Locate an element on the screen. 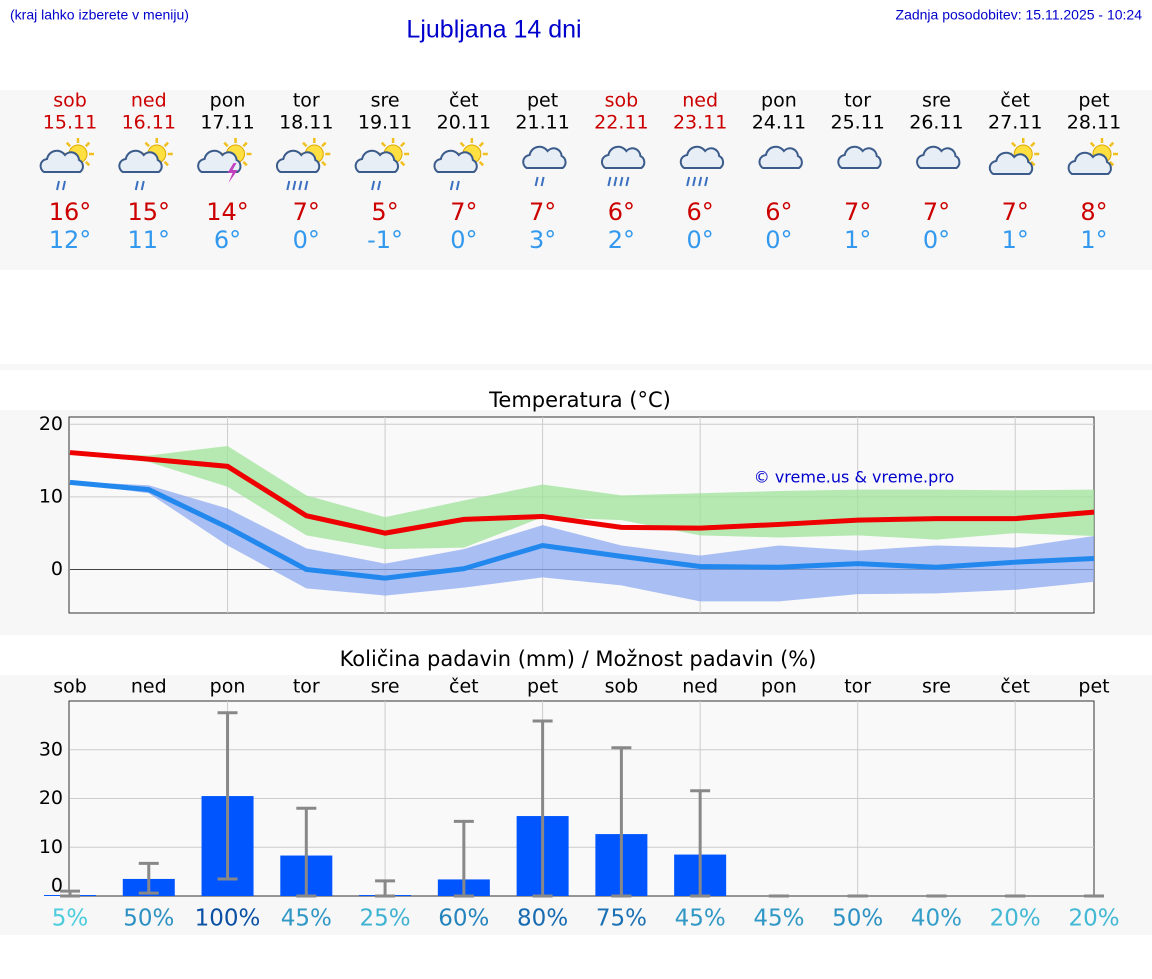  probability-label: 25% is located at coordinates (385, 919).